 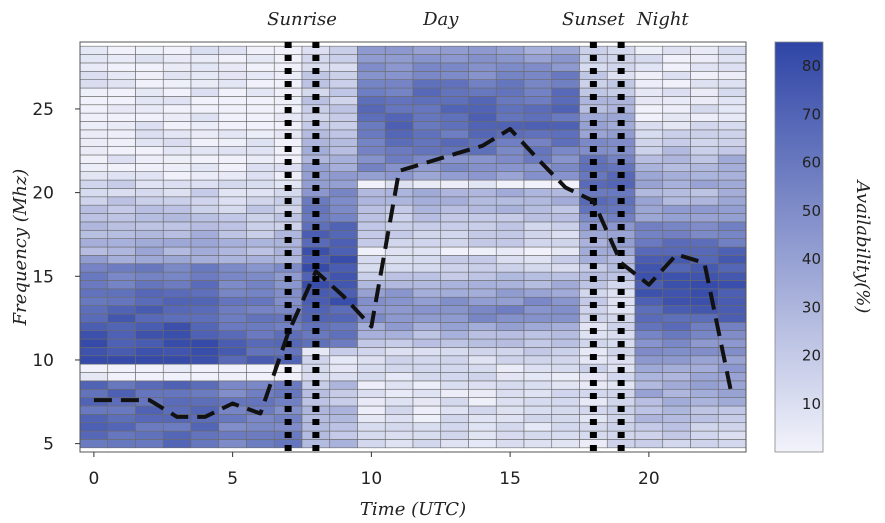 I want to click on x-tick-label: 0, so click(x=93, y=479).